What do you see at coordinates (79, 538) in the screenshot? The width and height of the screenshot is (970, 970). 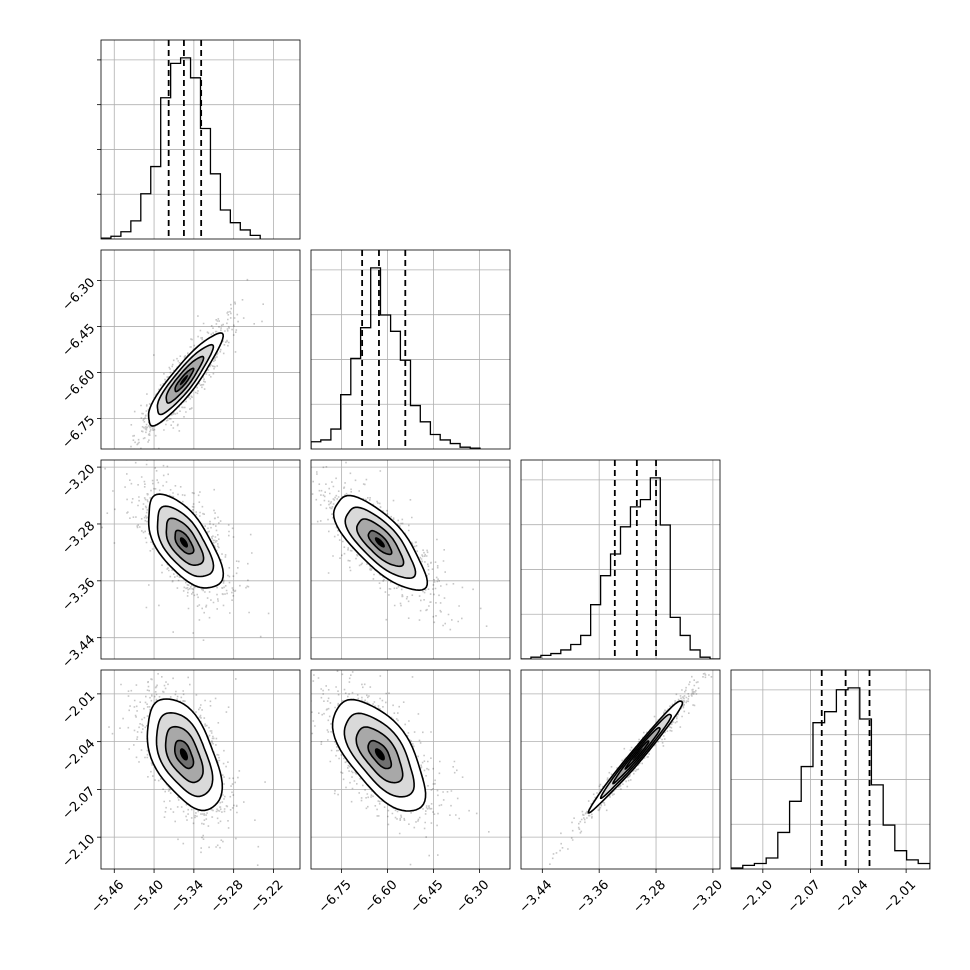 I see `y-tick-label: −3.28` at bounding box center [79, 538].